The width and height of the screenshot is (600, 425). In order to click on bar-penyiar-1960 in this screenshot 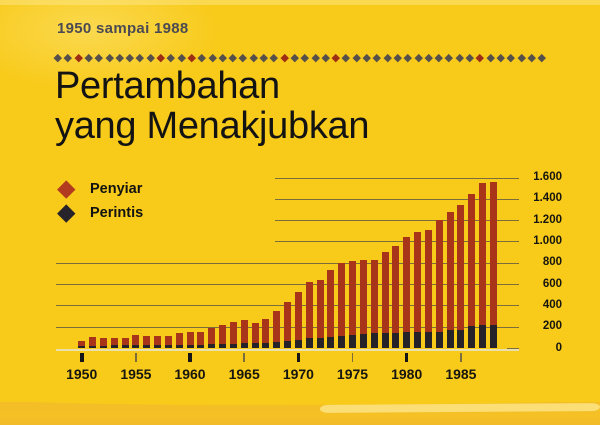, I will do `click(190, 339)`.